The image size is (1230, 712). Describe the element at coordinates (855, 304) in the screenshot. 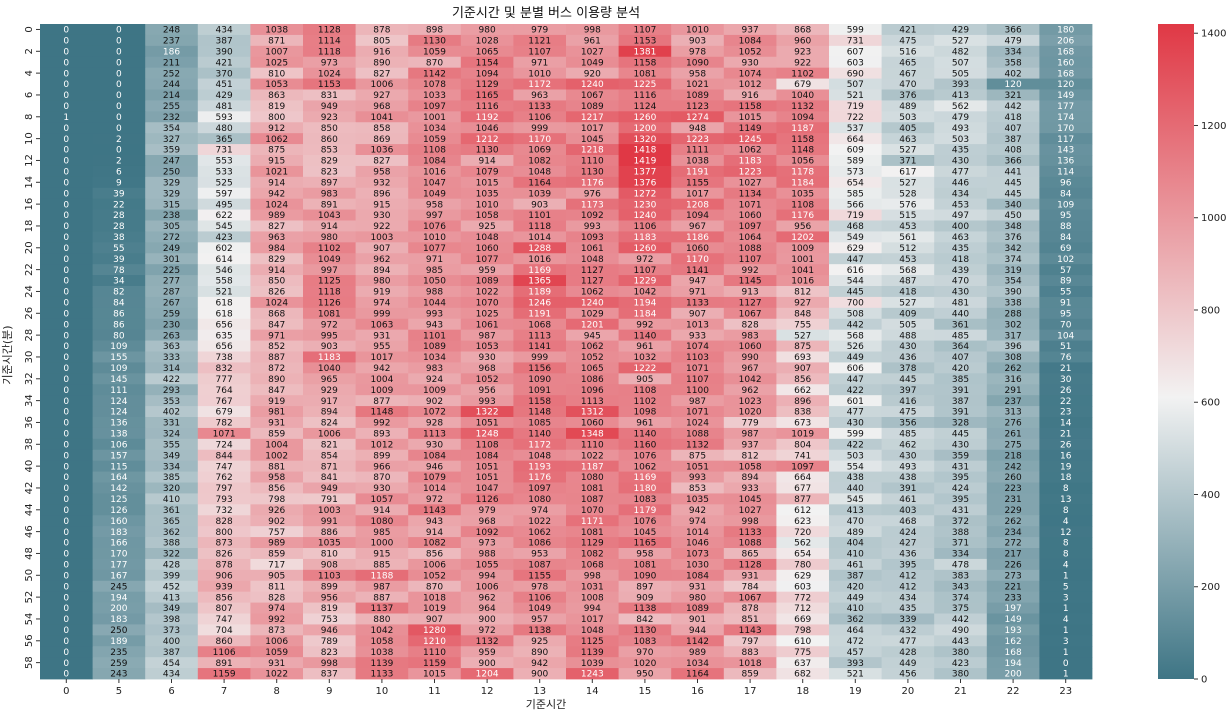

I see `cell-value-label: 700` at that location.